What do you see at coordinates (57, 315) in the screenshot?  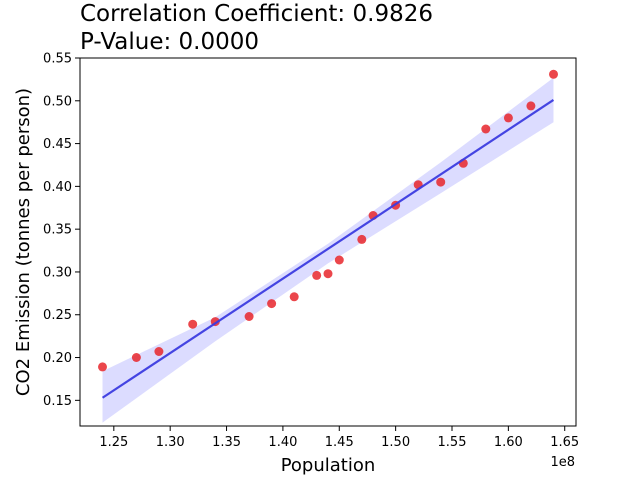 I see `y-tick-label: 0.25` at bounding box center [57, 315].